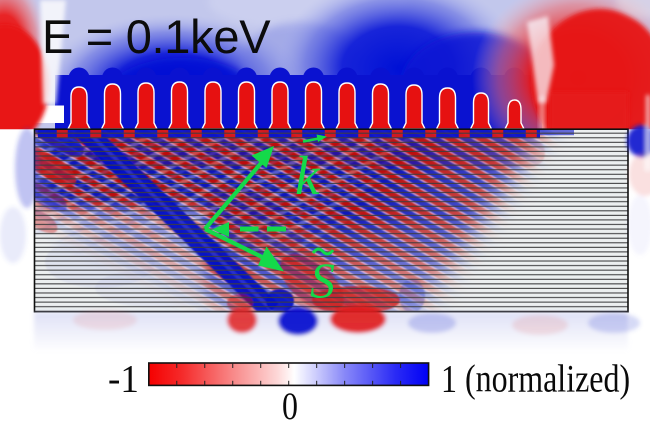 This screenshot has height=445, width=650. I want to click on svg-text: k, so click(308, 175).